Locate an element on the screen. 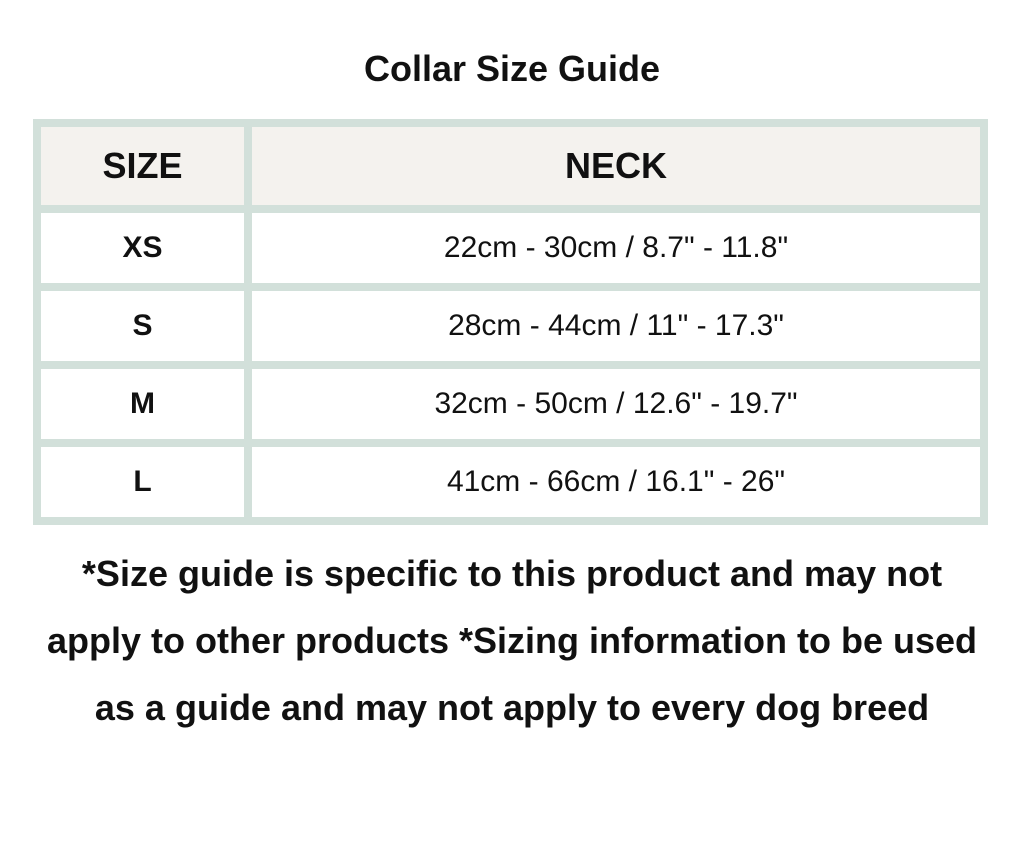 The height and width of the screenshot is (859, 1024). page-title: Collar Size Guide is located at coordinates (512, 68).